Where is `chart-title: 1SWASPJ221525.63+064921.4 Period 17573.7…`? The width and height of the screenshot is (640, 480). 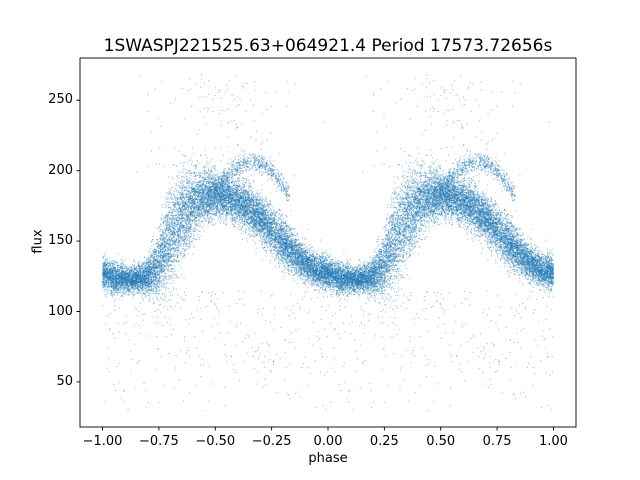 chart-title: 1SWASPJ221525.63+064921.4 Period 17573.7… is located at coordinates (328, 46).